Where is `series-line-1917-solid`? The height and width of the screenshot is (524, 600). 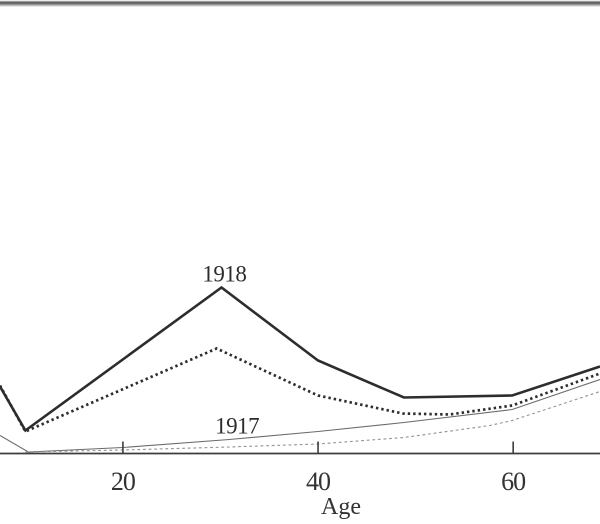 series-line-1917-solid is located at coordinates (300, 415).